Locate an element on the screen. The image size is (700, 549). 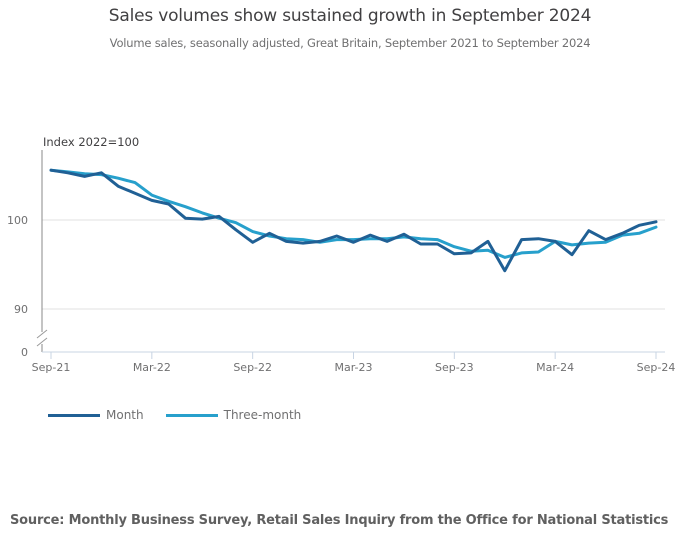
x-tick-label: Sep-23 is located at coordinates (454, 367).